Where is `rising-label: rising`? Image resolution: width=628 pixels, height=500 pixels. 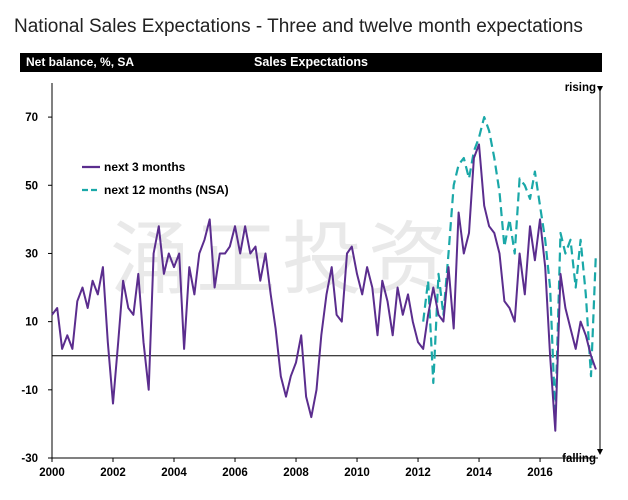 rising-label: rising is located at coordinates (580, 88).